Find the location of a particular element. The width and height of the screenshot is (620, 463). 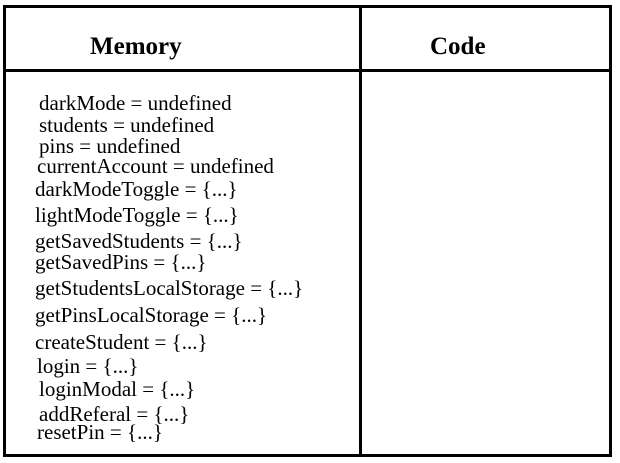

memory-entry-darkmode: darkMode = undefined is located at coordinates (135, 103).